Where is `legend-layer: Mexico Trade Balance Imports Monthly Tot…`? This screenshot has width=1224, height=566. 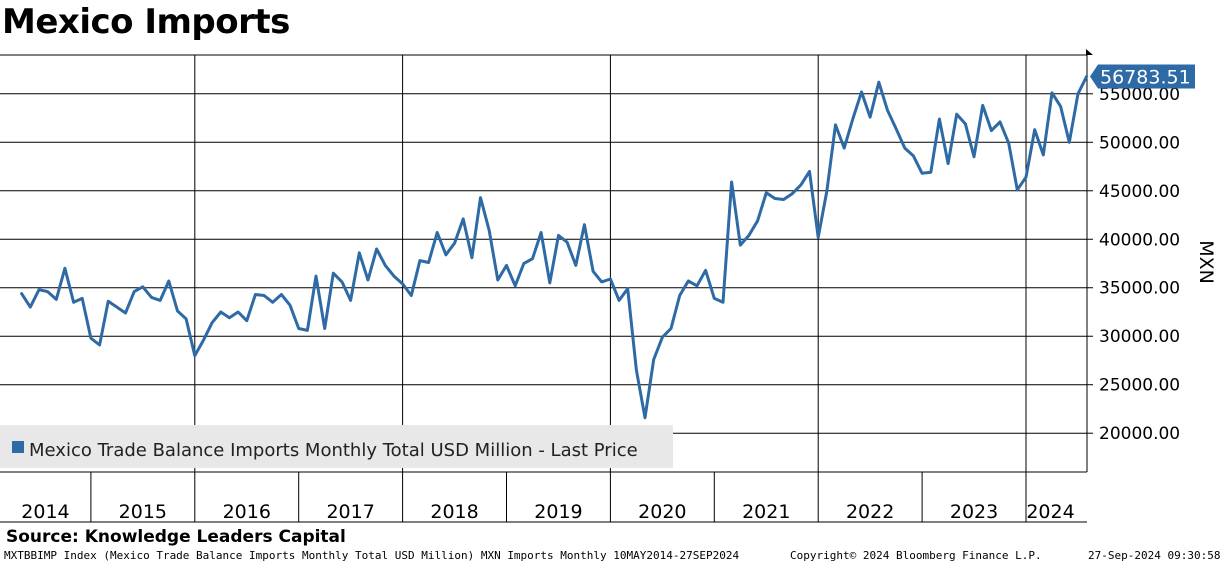
legend-layer: Mexico Trade Balance Imports Monthly Tot… is located at coordinates (336, 446).